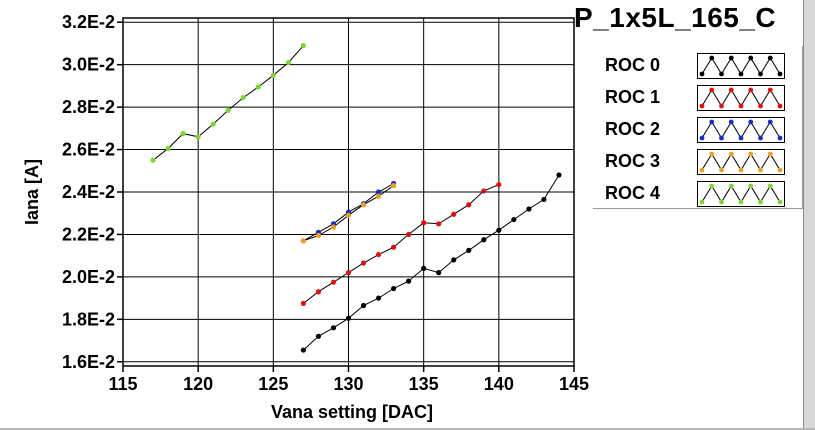 The height and width of the screenshot is (430, 815). What do you see at coordinates (88, 277) in the screenshot?
I see `y-tick-label: 2.0E-2` at bounding box center [88, 277].